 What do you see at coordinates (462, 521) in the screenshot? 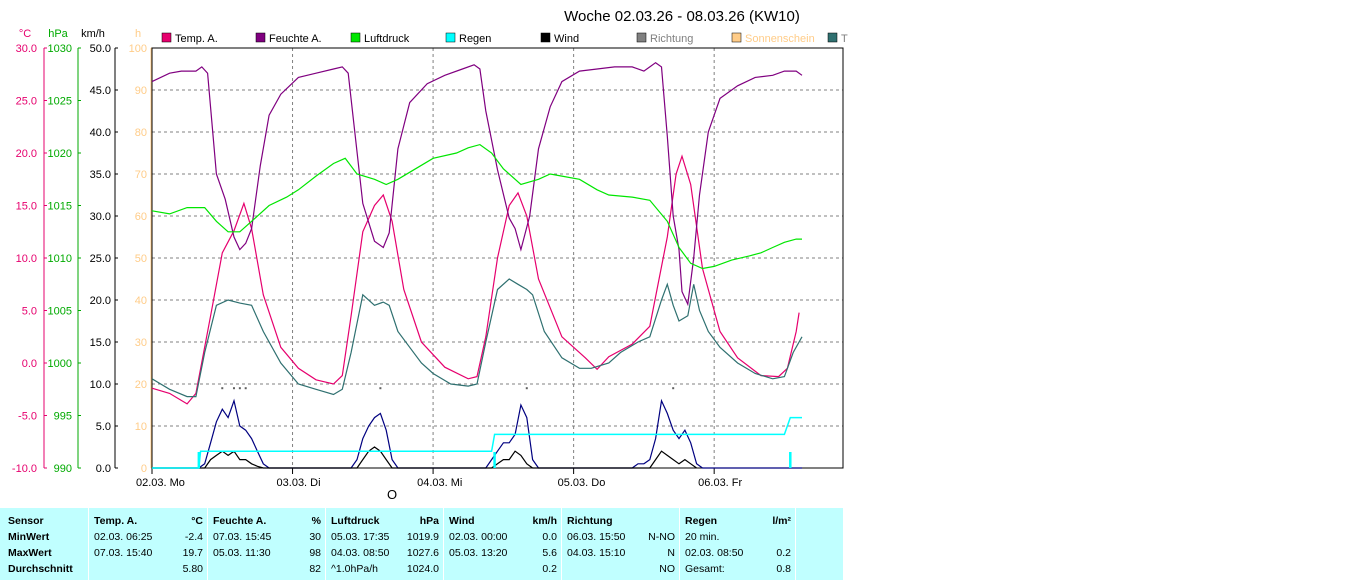
I see `stats-col-name: Wind` at bounding box center [462, 521].